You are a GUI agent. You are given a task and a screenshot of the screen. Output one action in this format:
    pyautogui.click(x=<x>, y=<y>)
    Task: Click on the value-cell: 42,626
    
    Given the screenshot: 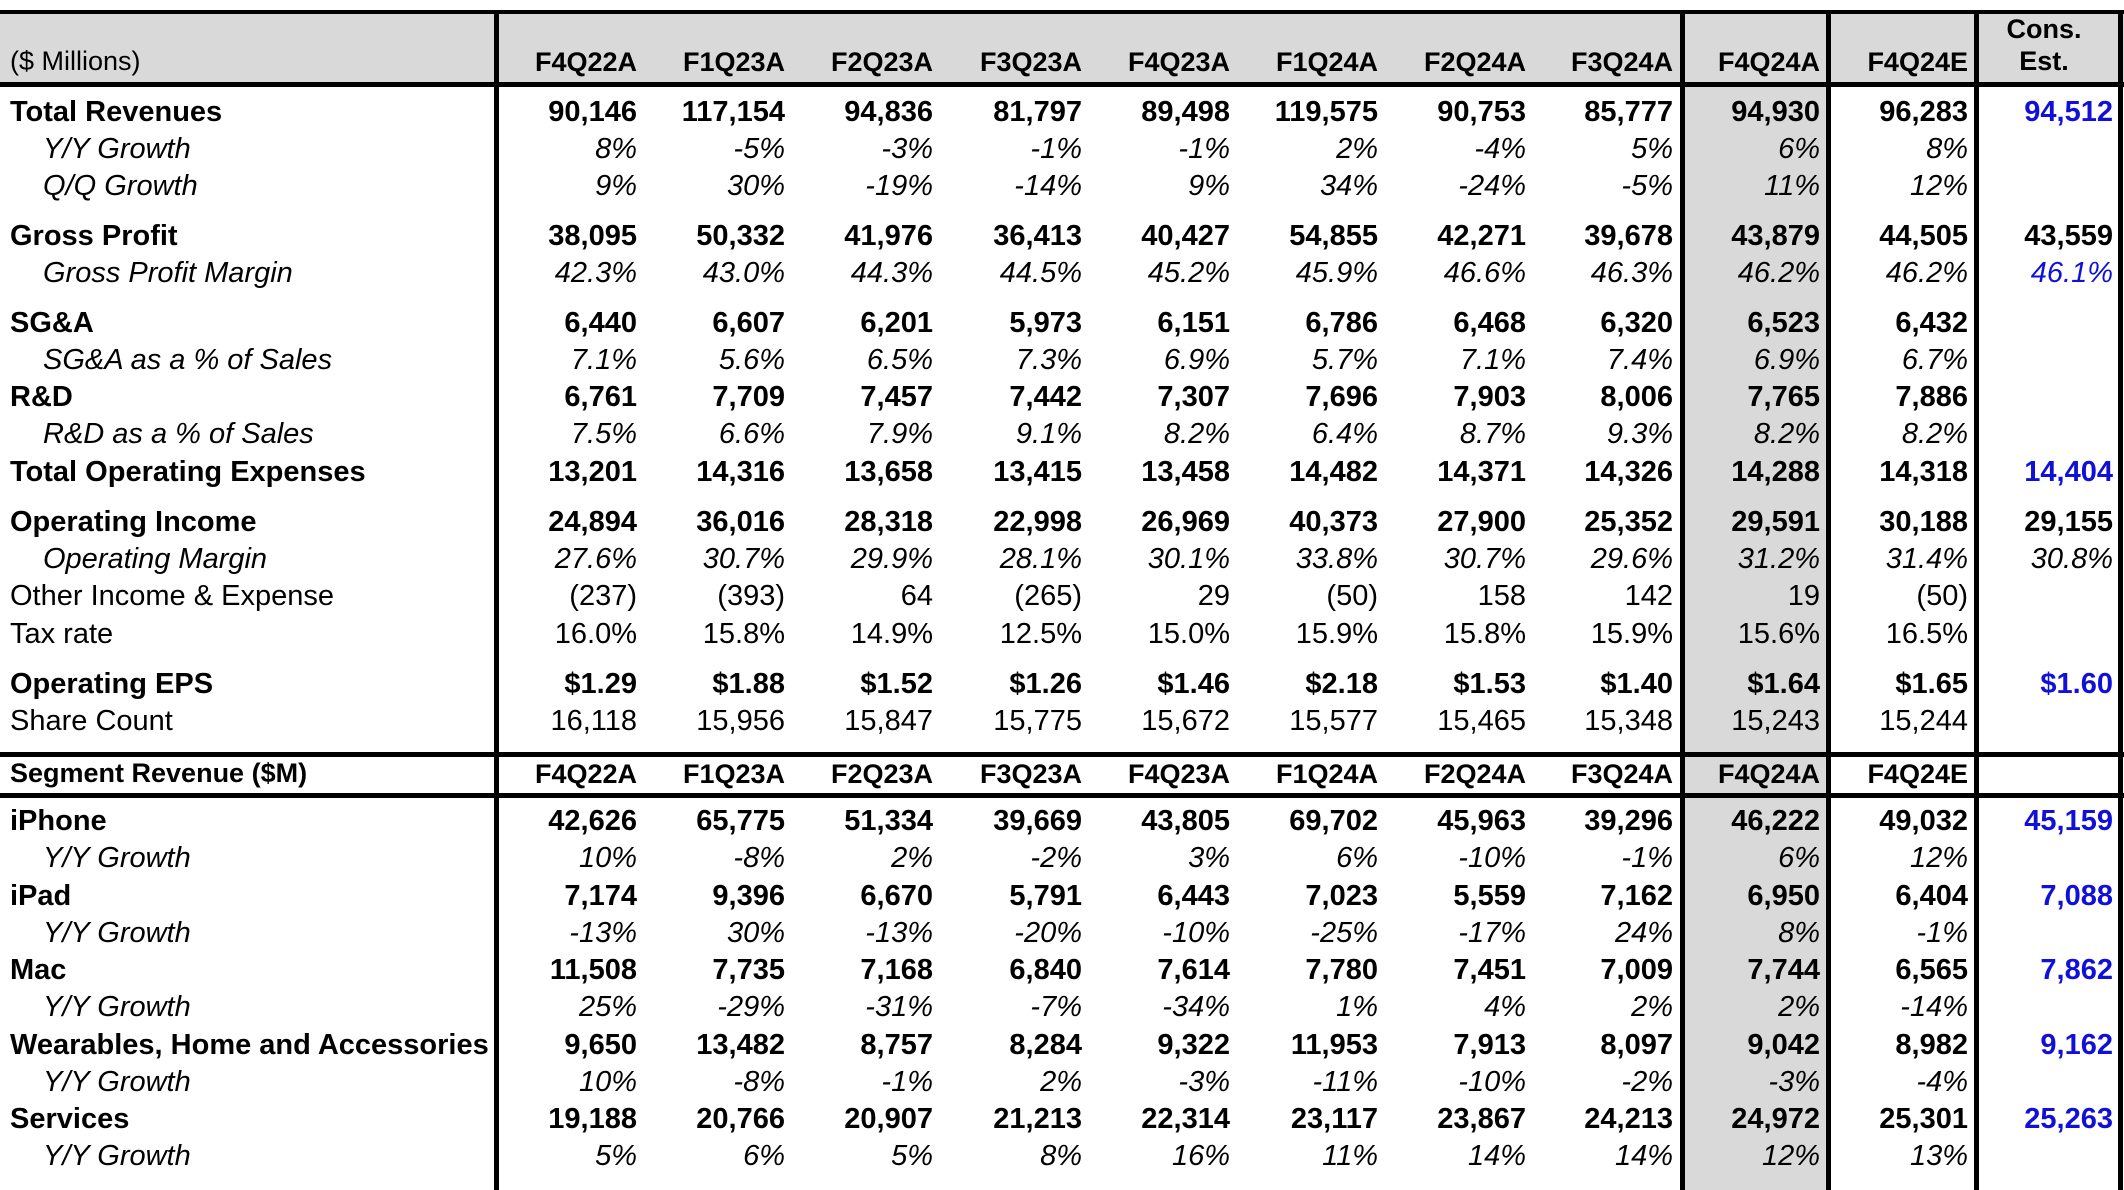 What is the action you would take?
    pyautogui.click(x=592, y=821)
    